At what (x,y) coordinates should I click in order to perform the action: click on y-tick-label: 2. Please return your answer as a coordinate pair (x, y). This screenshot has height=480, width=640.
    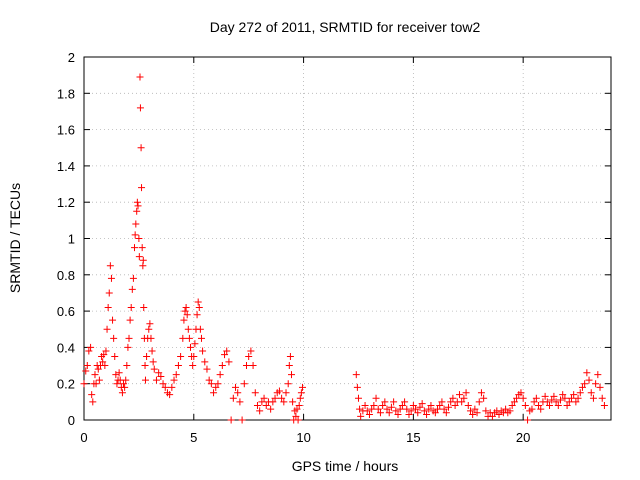
    Looking at the image, I should click on (71, 57).